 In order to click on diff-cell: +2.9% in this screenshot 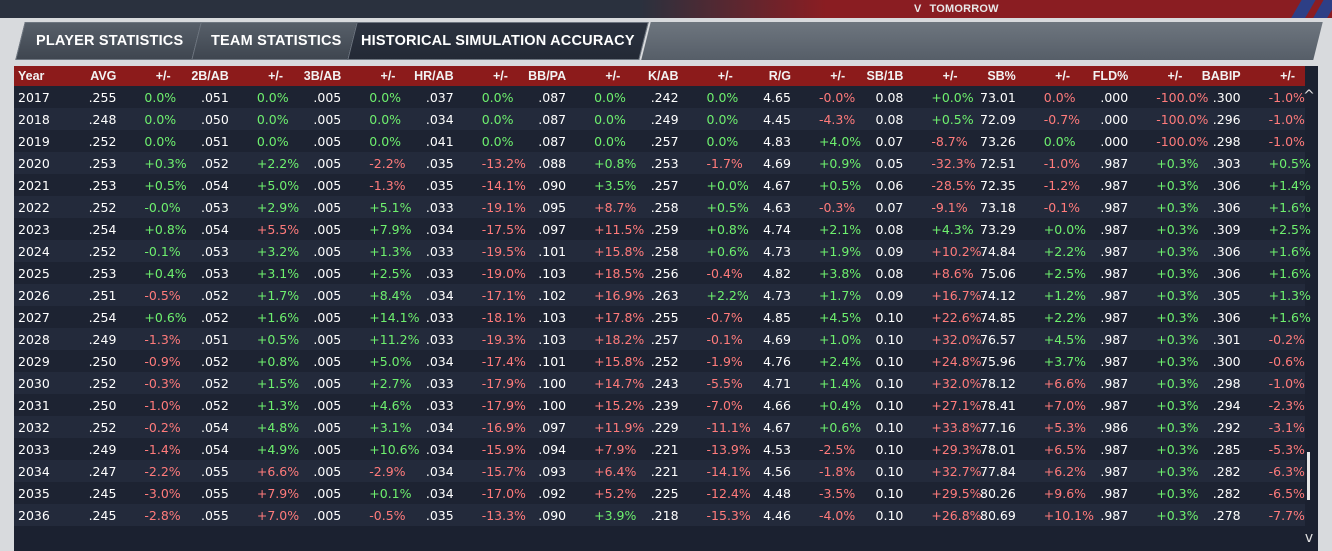, I will do `click(268, 207)`.